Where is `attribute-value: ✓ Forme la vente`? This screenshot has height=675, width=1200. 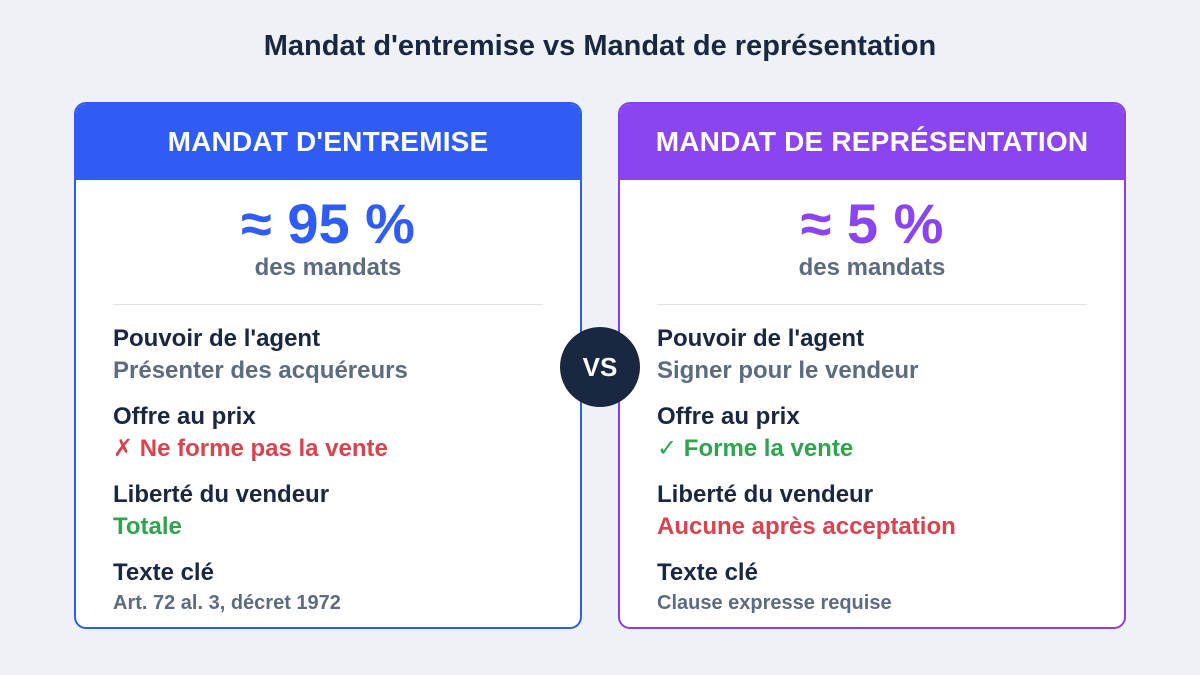 attribute-value: ✓ Forme la vente is located at coordinates (755, 448).